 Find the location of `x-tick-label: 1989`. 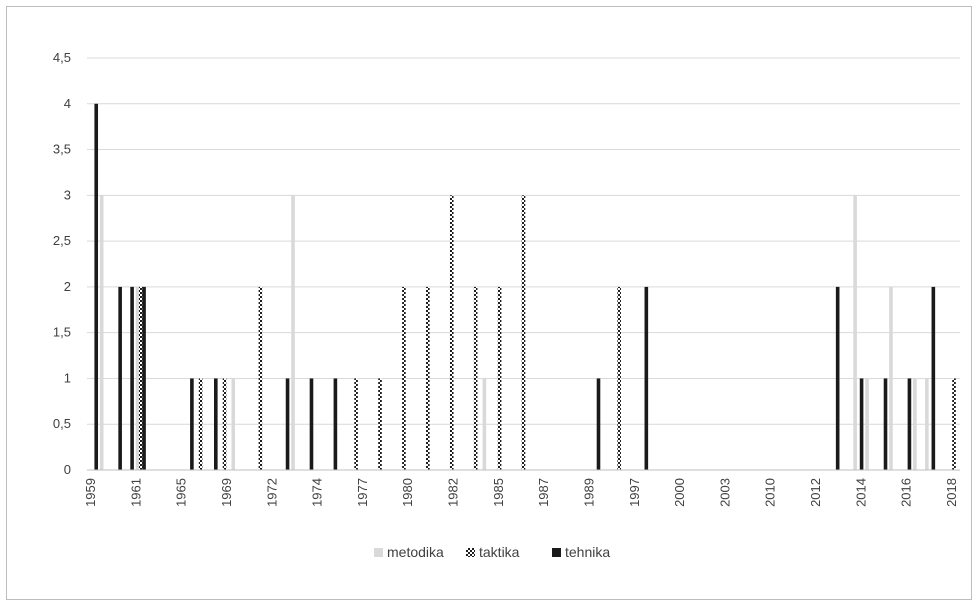

x-tick-label: 1989 is located at coordinates (588, 492).